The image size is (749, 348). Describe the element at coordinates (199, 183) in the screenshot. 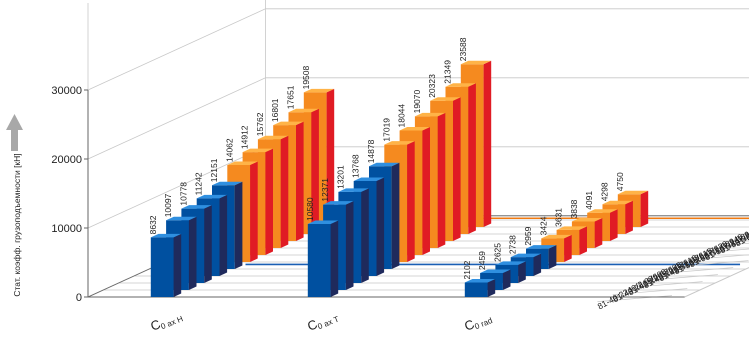

I see `data-label: 11242` at that location.